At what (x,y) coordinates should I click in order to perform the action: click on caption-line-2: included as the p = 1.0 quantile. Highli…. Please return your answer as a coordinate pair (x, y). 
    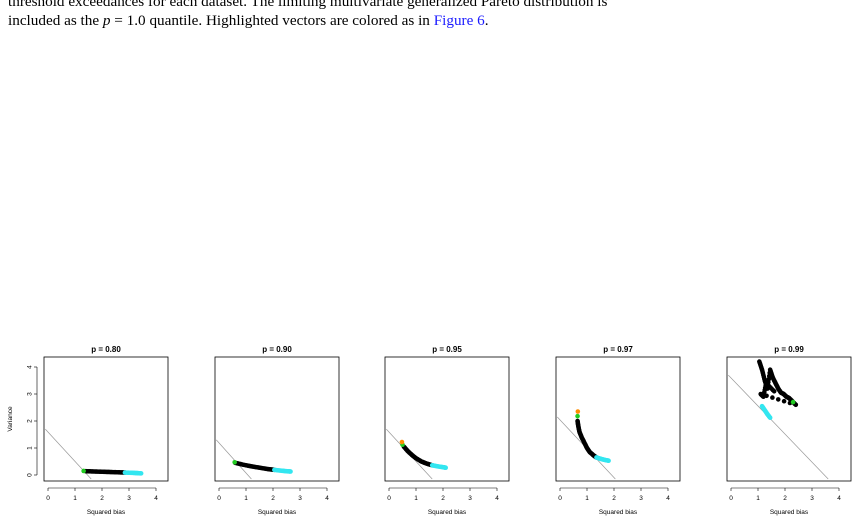
    Looking at the image, I should click on (434, 20).